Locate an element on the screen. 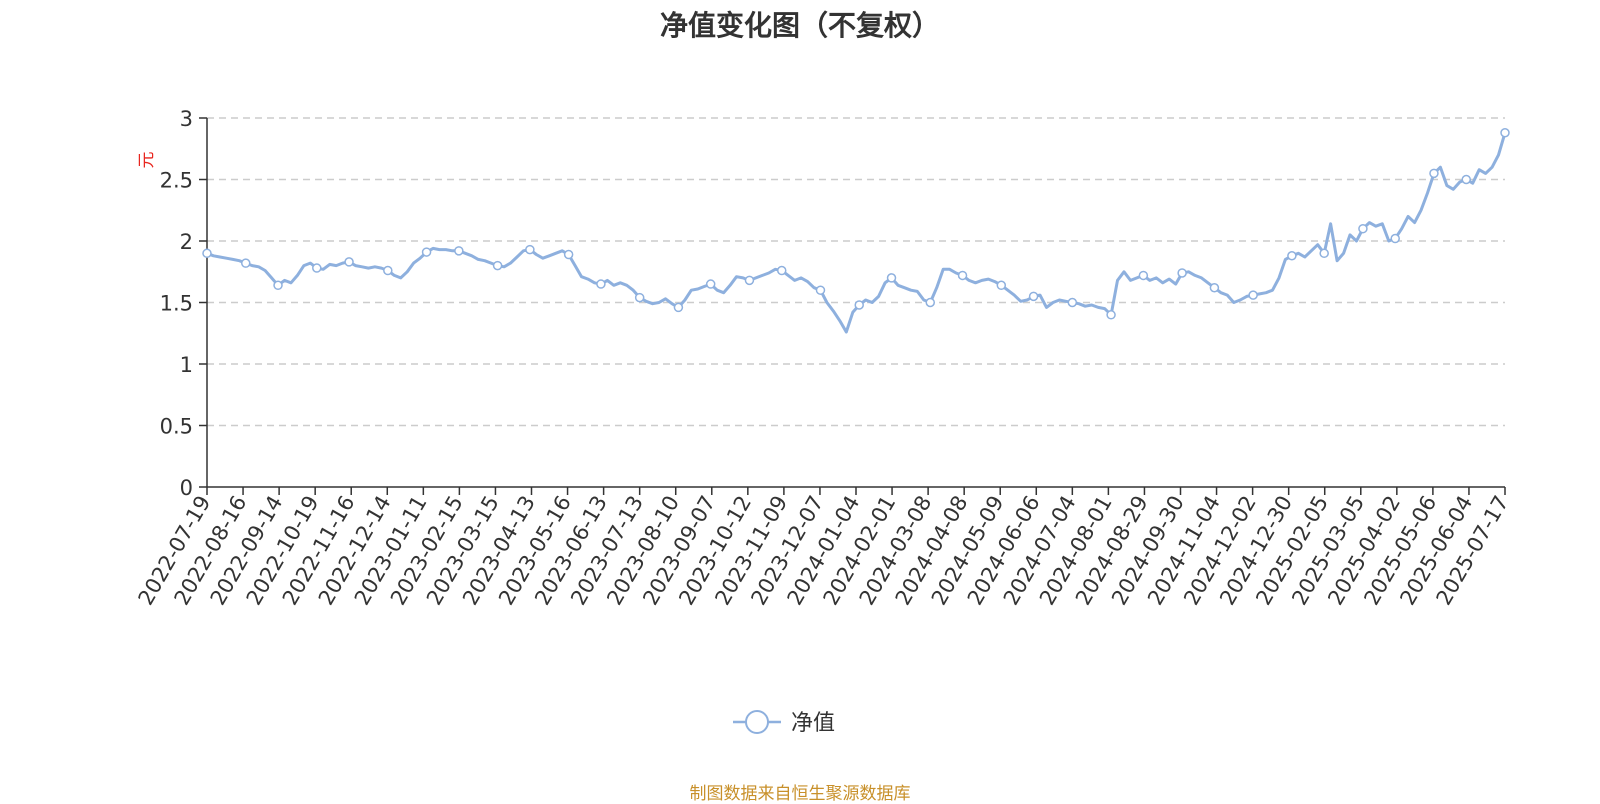  y-axis-unit-label: 元 is located at coordinates (147, 160).